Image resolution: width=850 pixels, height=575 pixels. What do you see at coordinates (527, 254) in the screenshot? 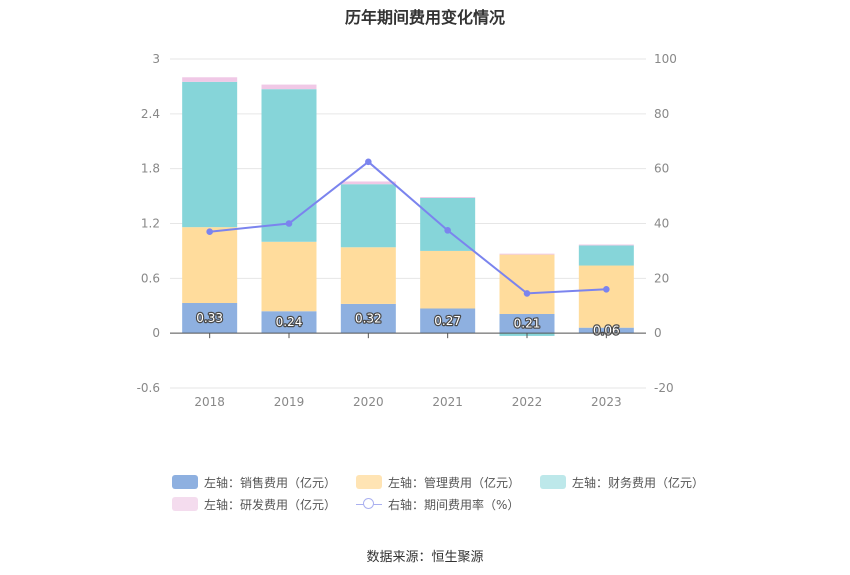
I see `bar-segment-3-2022` at bounding box center [527, 254].